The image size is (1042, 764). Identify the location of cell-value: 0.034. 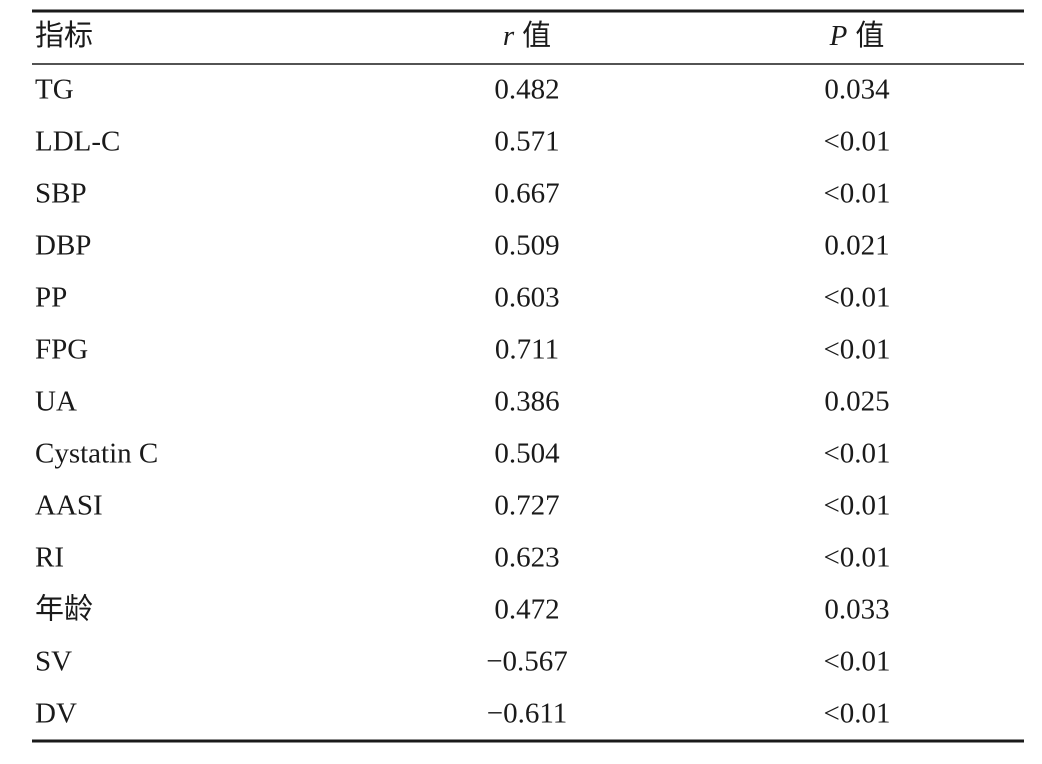
(857, 90).